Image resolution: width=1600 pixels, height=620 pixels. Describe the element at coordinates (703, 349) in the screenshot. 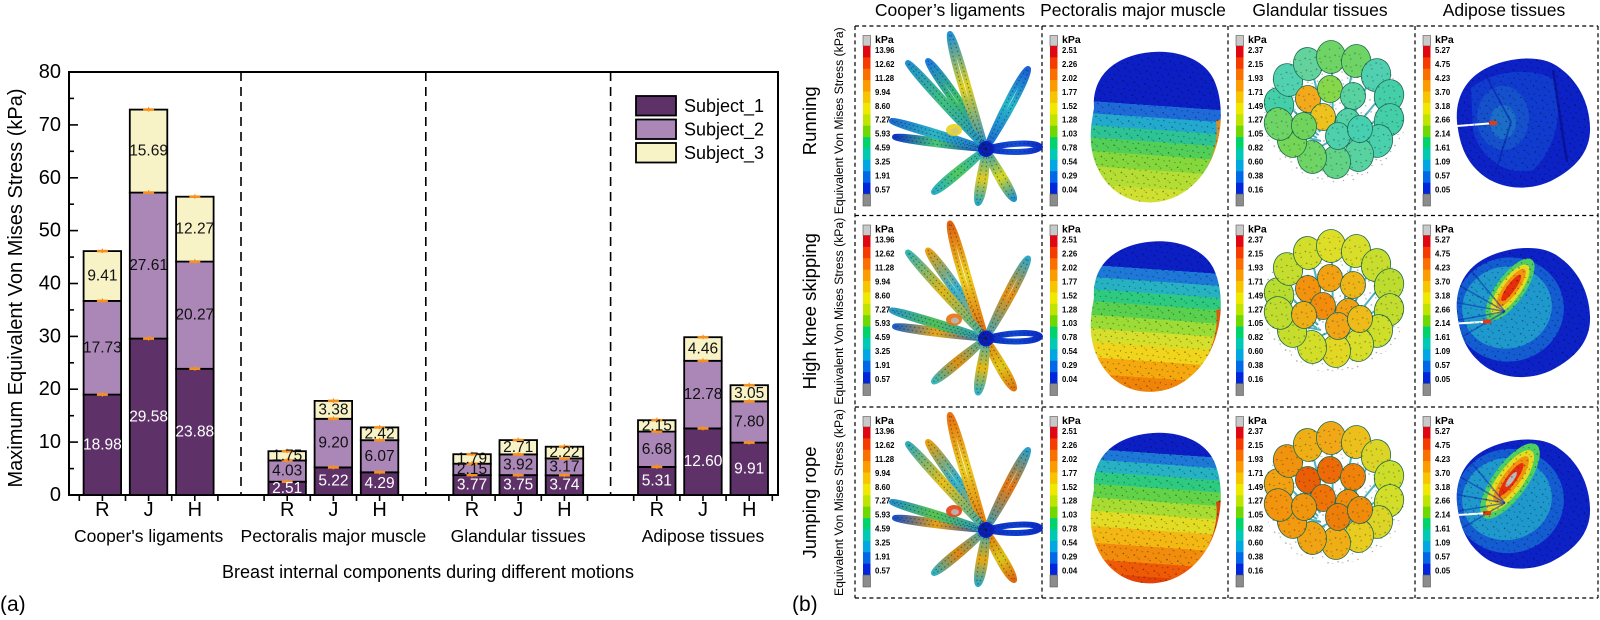

I see `svg-text: 4.46` at that location.